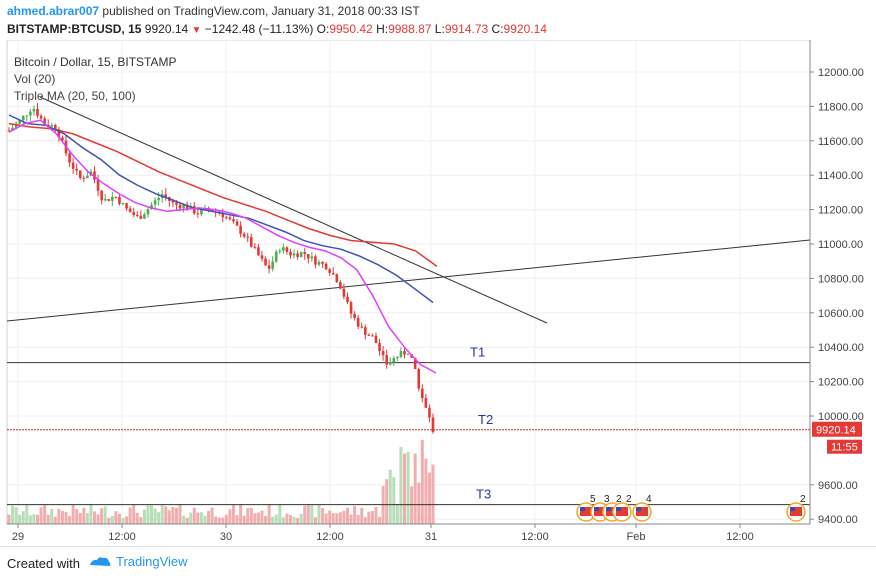 This screenshot has height=580, width=876. Describe the element at coordinates (408, 533) in the screenshot. I see `time-axis: 29 12:00 30 12:00 31 12:00 Feb 12:00` at that location.